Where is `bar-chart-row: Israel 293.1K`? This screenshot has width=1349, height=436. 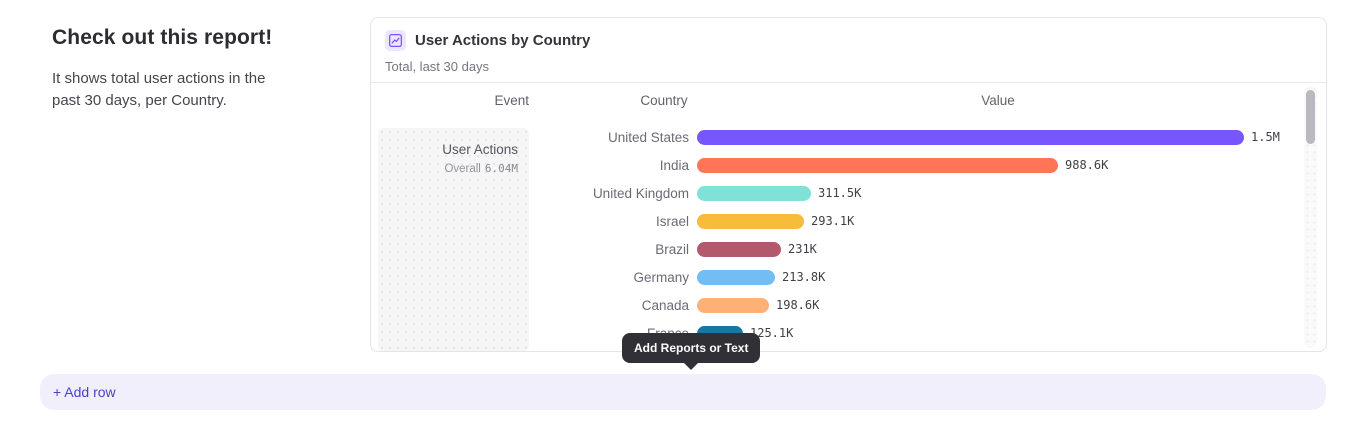 bar-chart-row: Israel 293.1K is located at coordinates (848, 221).